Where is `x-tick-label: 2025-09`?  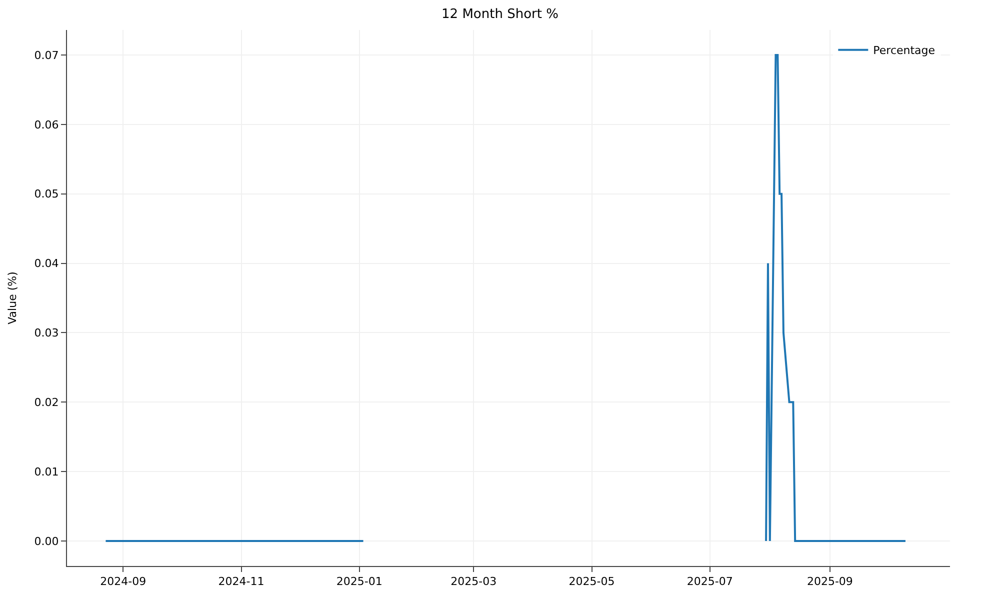 x-tick-label: 2025-09 is located at coordinates (829, 581).